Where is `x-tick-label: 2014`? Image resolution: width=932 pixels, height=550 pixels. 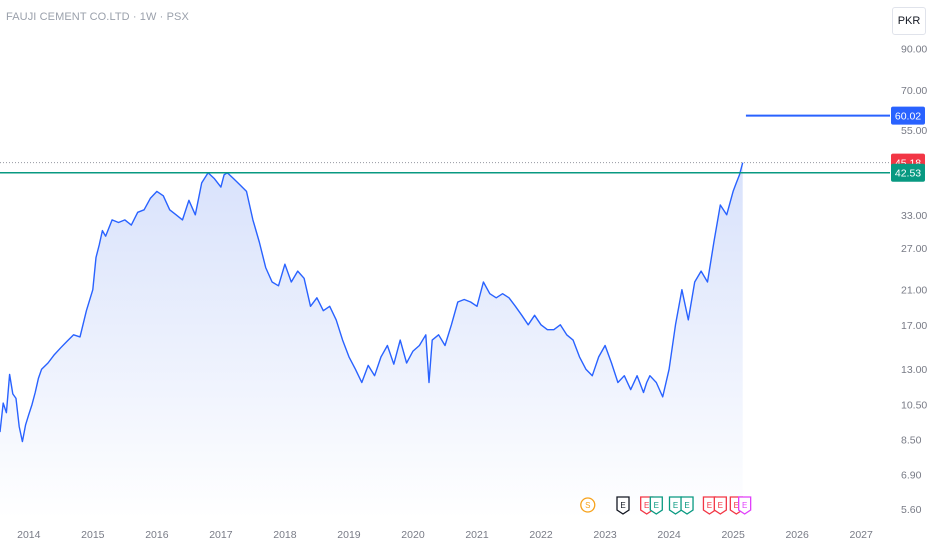
x-tick-label: 2014 is located at coordinates (29, 535).